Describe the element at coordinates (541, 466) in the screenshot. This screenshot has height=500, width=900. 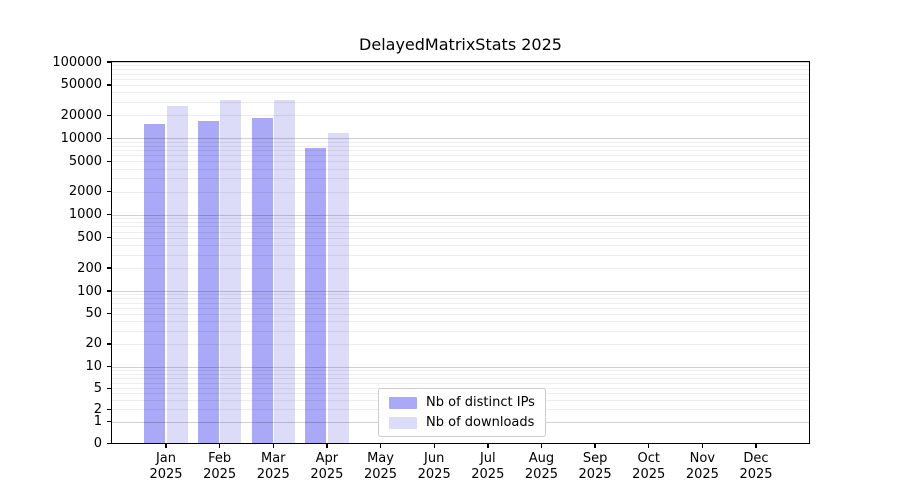
I see `x-tick-label: Aug 2025` at that location.